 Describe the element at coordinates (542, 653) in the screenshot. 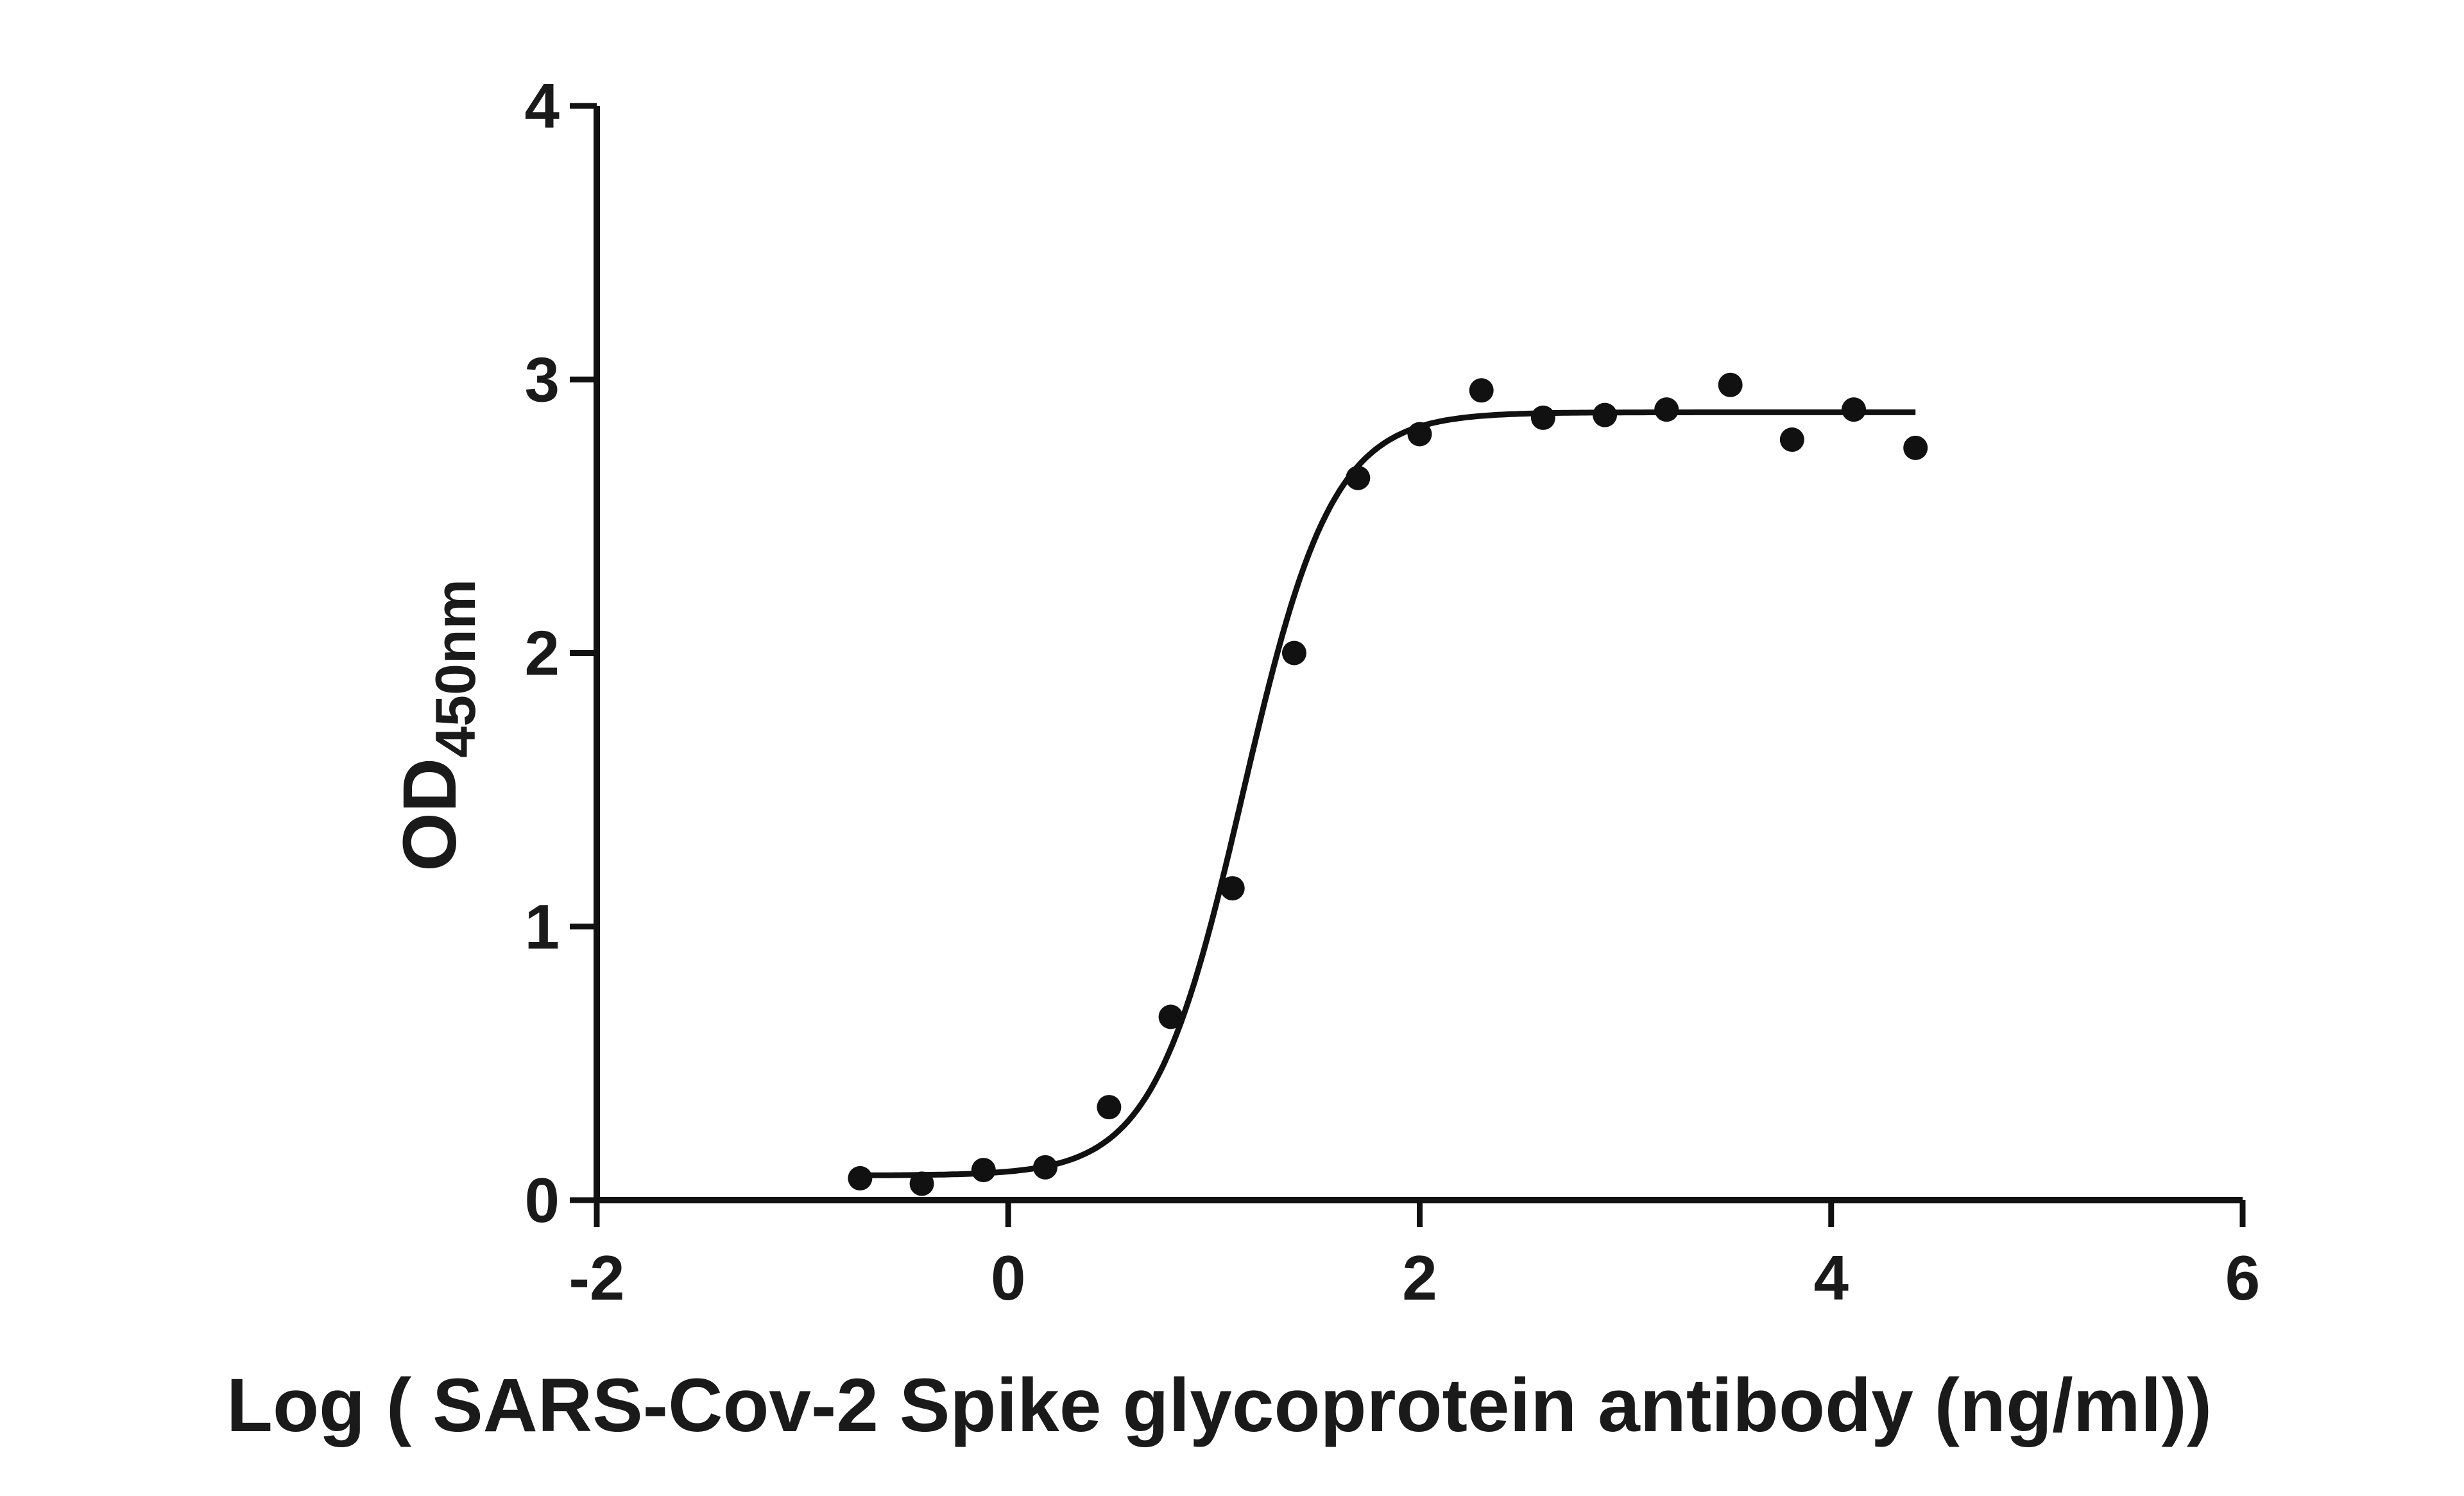

I see `y-tick-label: 2` at that location.